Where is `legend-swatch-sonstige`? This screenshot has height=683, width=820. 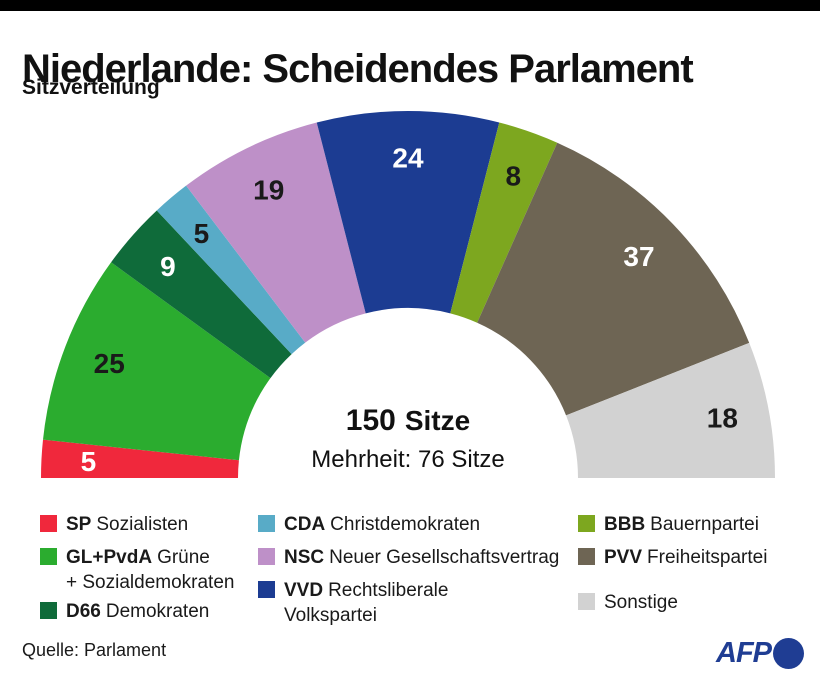 legend-swatch-sonstige is located at coordinates (586, 601).